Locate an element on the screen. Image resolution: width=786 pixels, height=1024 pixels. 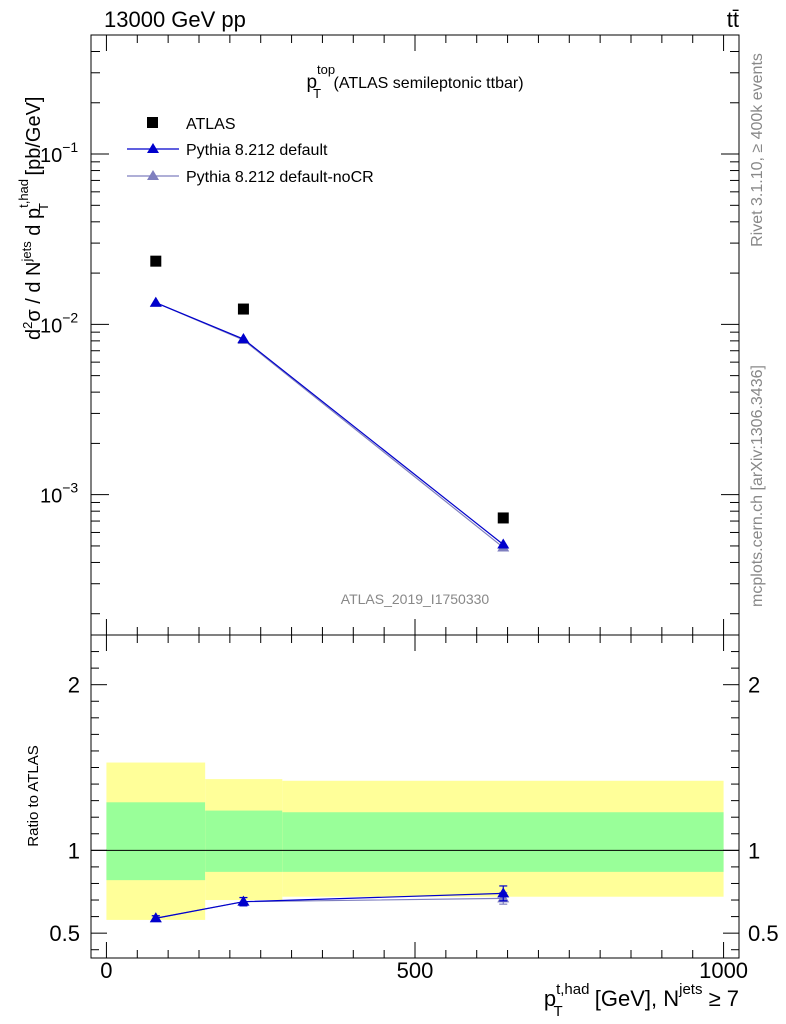
x-tick-label: 500 is located at coordinates (415, 970).